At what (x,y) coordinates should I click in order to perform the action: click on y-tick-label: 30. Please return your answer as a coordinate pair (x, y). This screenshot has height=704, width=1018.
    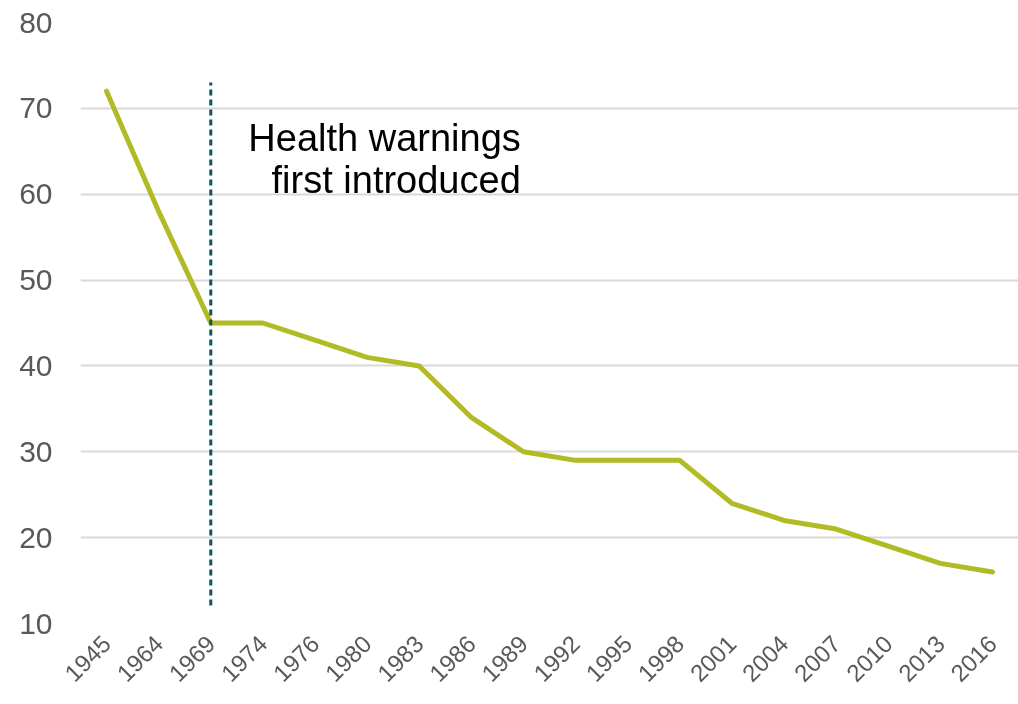
    Looking at the image, I should click on (36, 451).